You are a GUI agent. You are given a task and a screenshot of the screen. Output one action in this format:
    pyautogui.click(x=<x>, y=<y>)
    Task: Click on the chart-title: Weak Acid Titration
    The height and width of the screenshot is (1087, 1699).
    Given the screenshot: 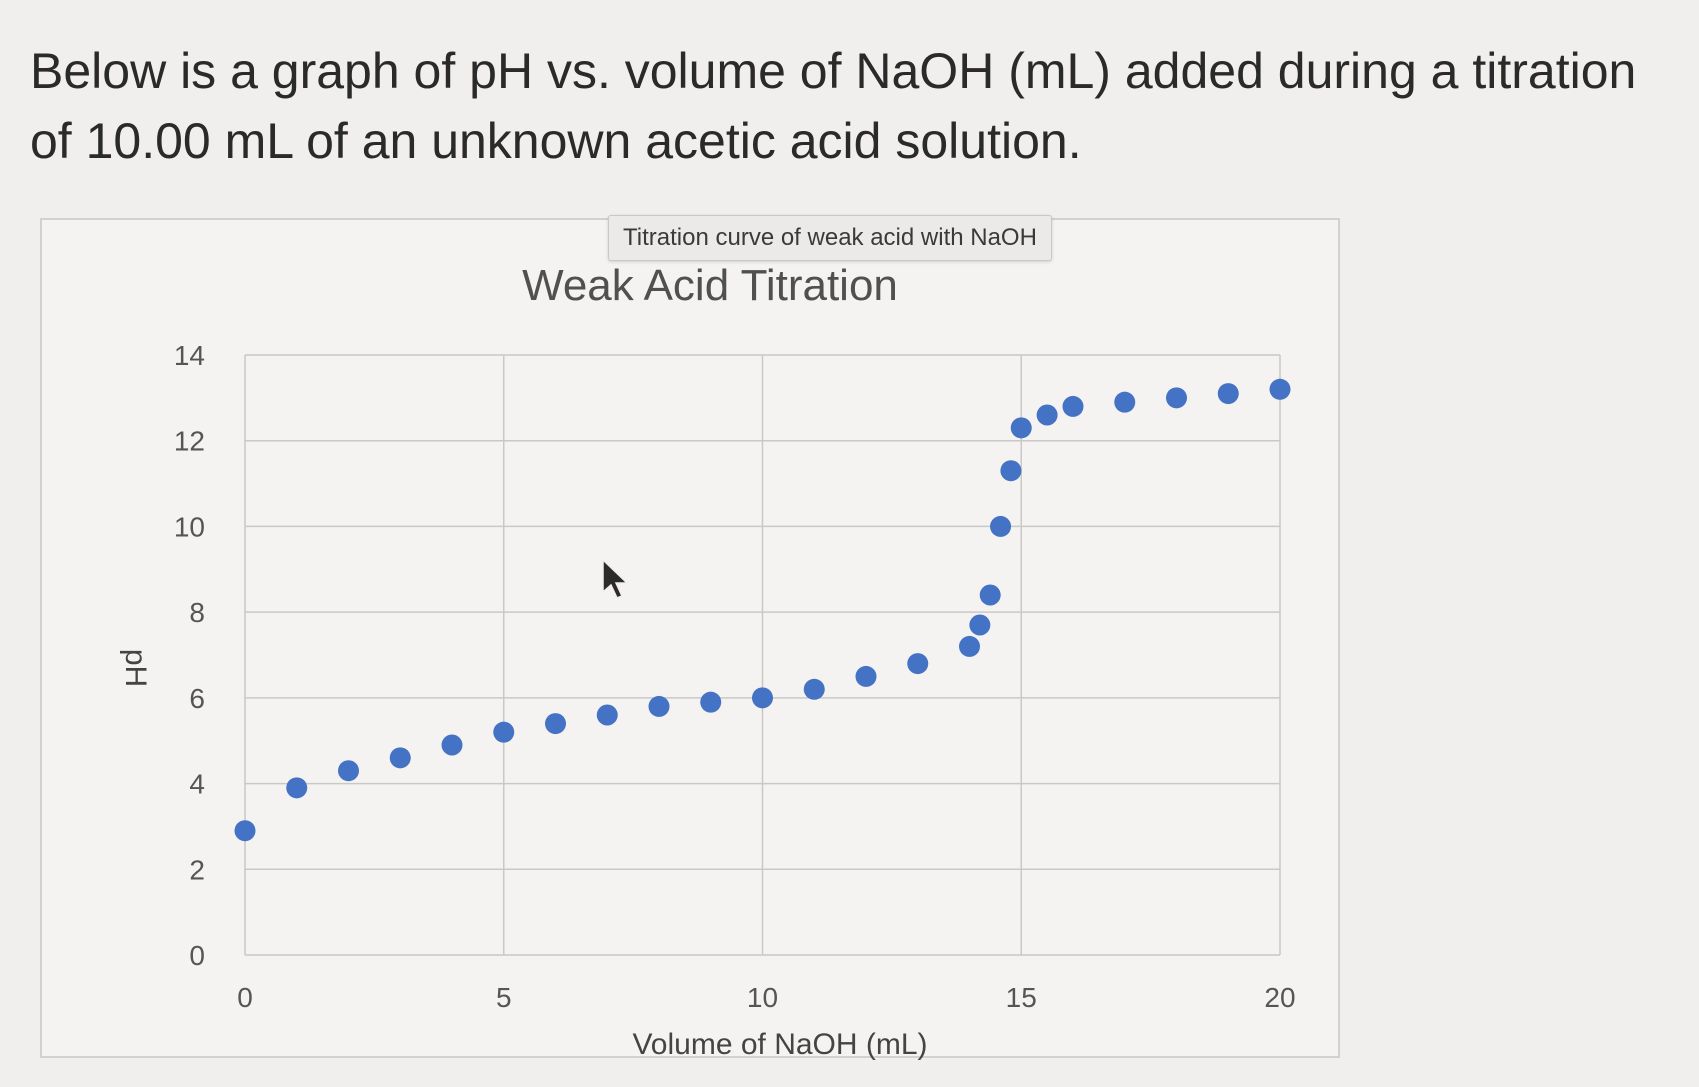 What is the action you would take?
    pyautogui.click(x=710, y=285)
    